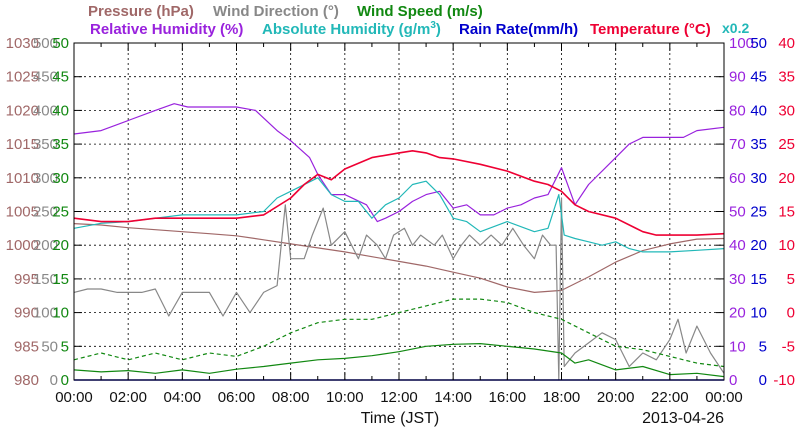 This screenshot has height=439, width=800. What do you see at coordinates (737, 245) in the screenshot?
I see `y-tick-label-relative-humidity: 40` at bounding box center [737, 245].